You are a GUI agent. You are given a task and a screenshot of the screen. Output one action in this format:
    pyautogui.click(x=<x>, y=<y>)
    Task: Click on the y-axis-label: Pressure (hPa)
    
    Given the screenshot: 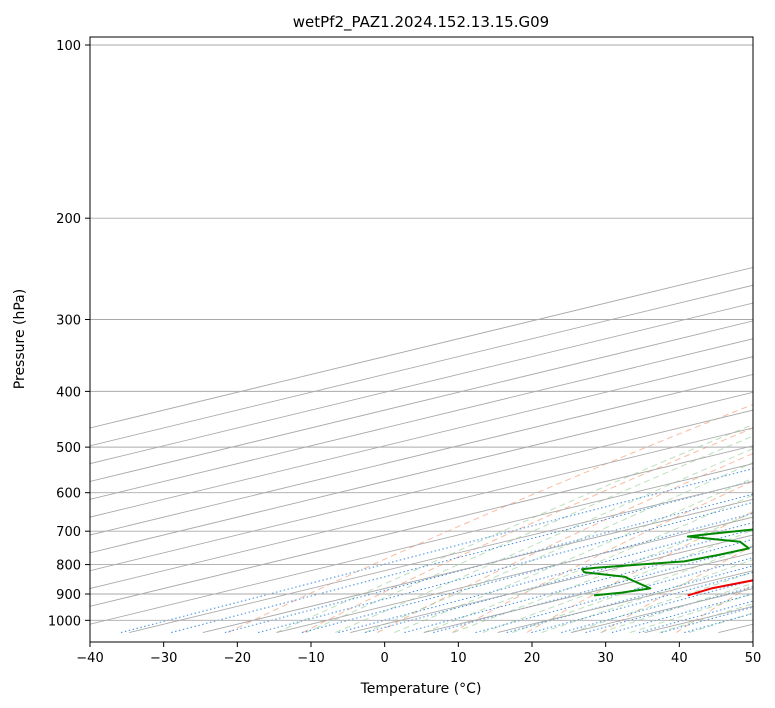 What is the action you would take?
    pyautogui.click(x=20, y=339)
    